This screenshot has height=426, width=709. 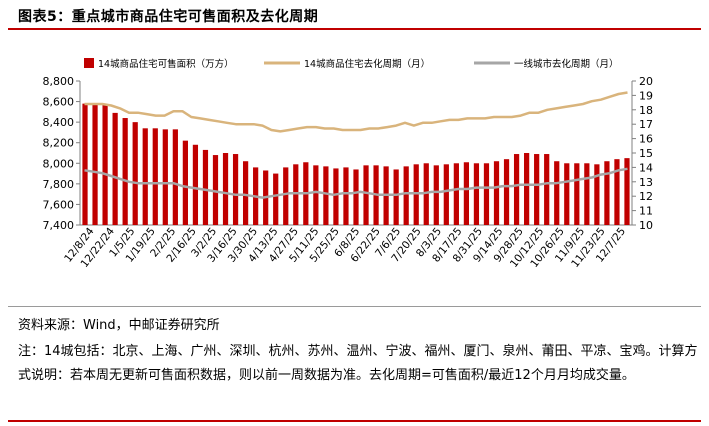 What do you see at coordinates (59, 225) in the screenshot?
I see `y-left-tick-label: 7,400` at bounding box center [59, 225].